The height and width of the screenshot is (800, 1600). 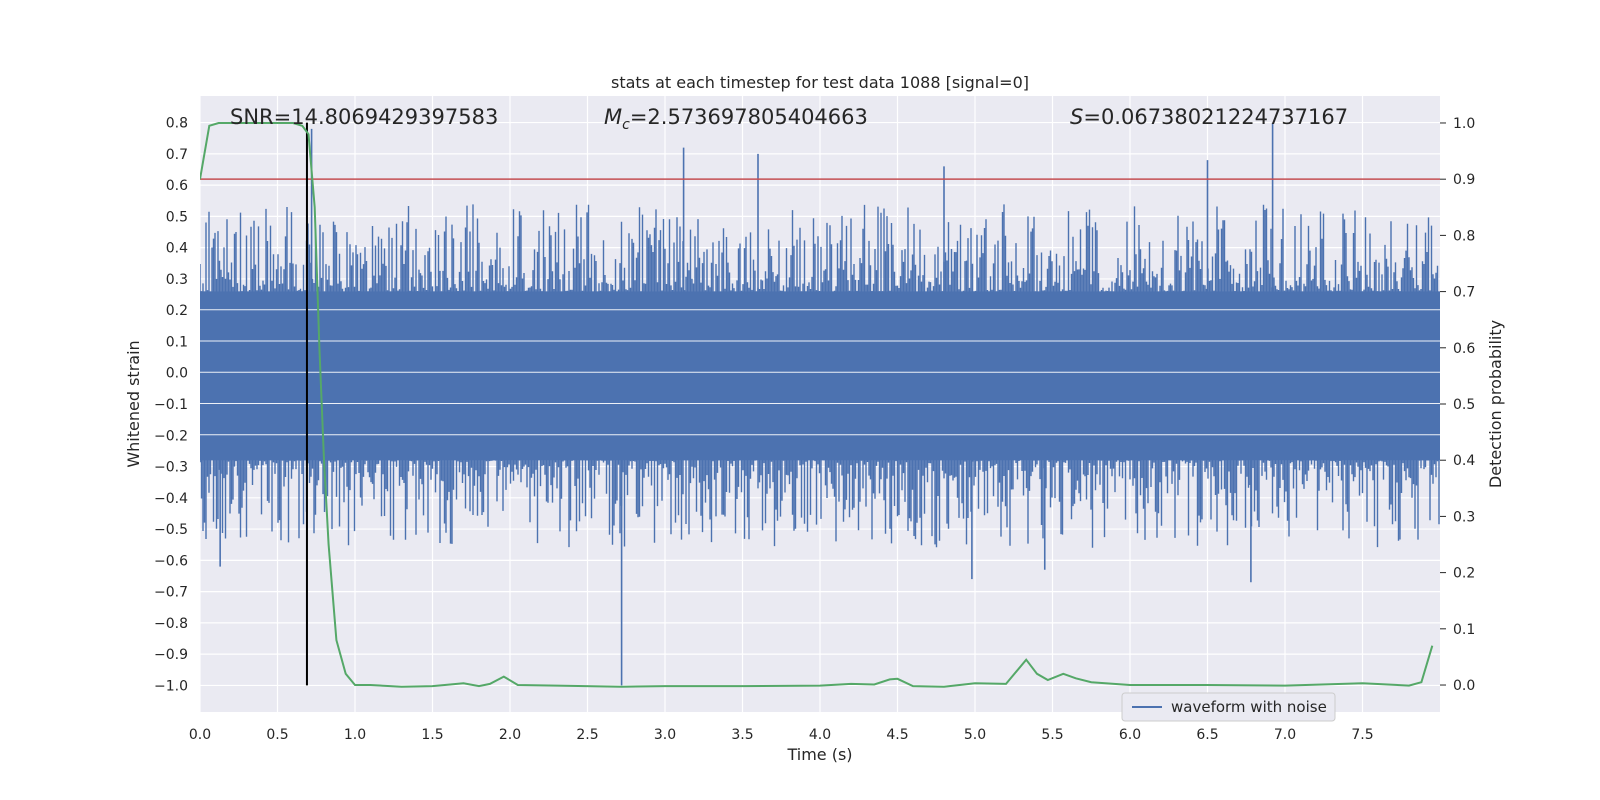 I want to click on x-tick-label: 1.5, so click(x=432, y=735).